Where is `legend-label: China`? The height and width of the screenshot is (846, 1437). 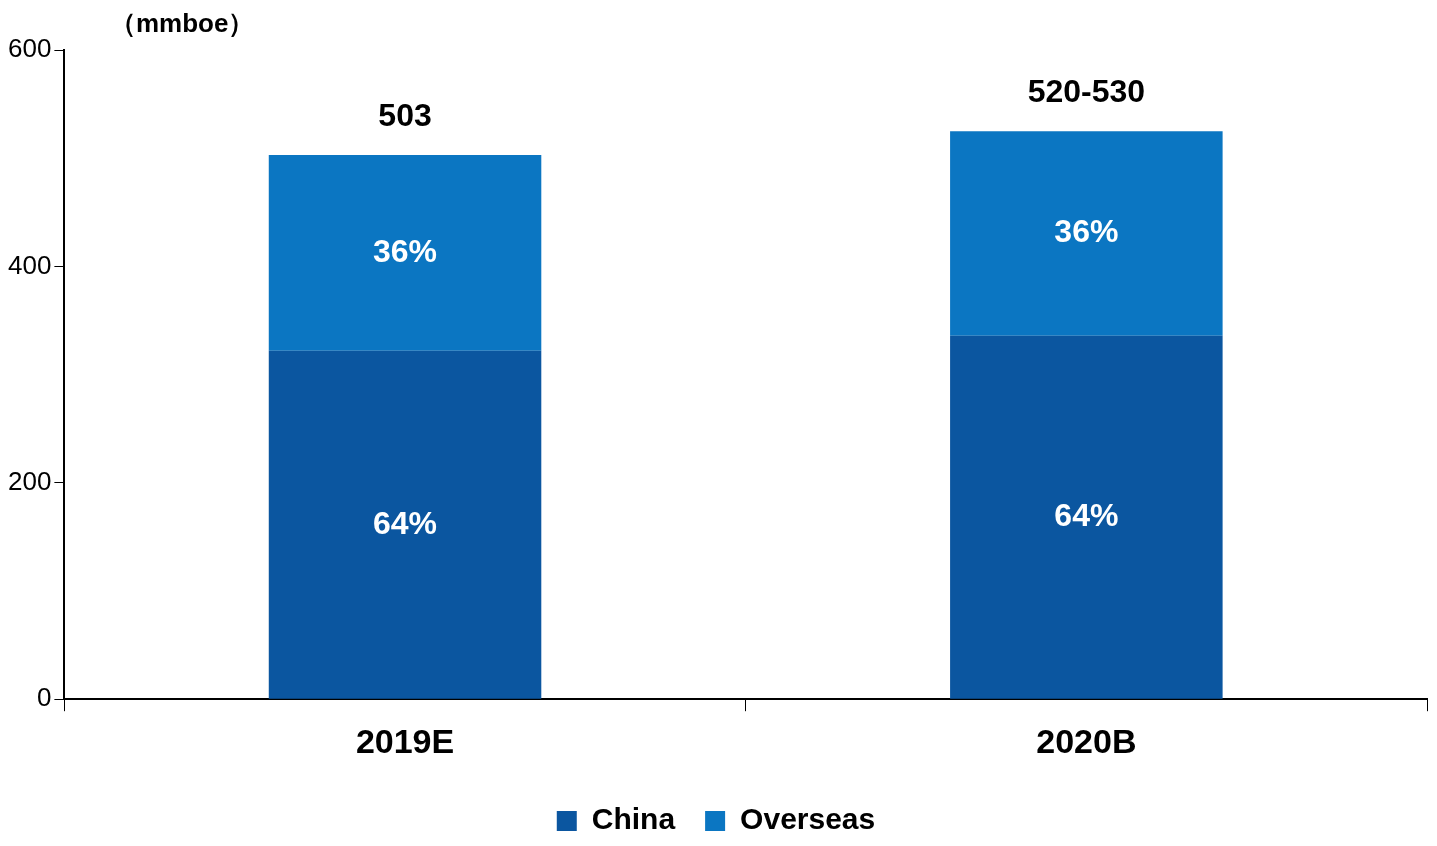
legend-label: China is located at coordinates (633, 819).